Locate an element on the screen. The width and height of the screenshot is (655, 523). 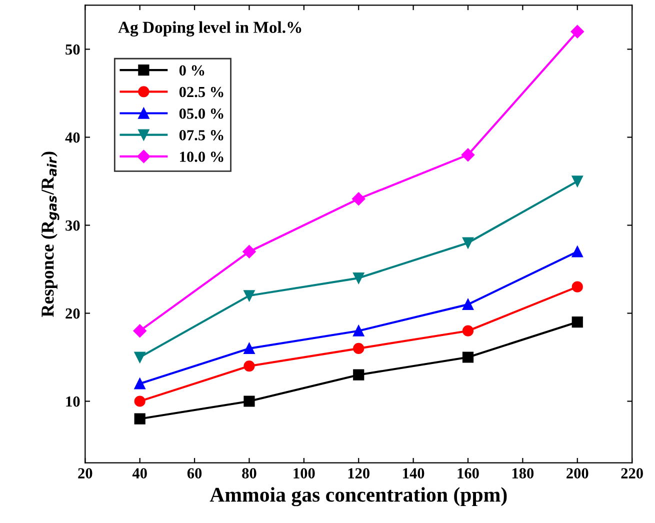
x-tick-label: 180 is located at coordinates (523, 473).